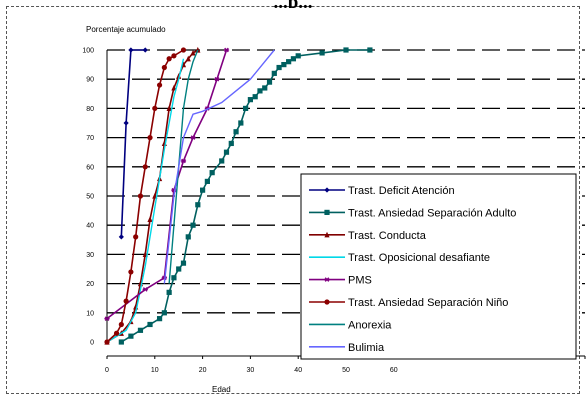  Describe the element at coordinates (203, 370) in the screenshot. I see `x-tick-label: 20` at that location.